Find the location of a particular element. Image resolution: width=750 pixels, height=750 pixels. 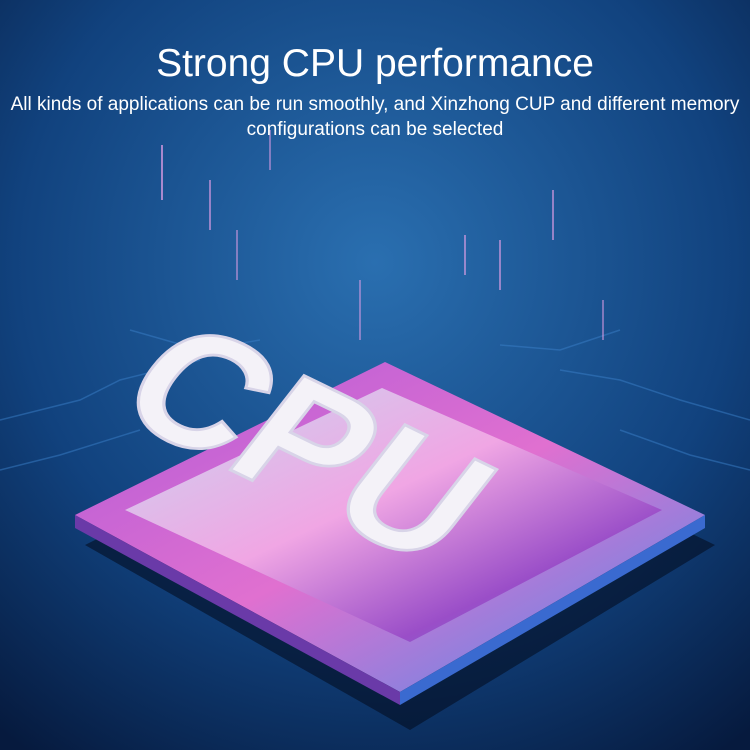

chip-edge-left is located at coordinates (237, 610).